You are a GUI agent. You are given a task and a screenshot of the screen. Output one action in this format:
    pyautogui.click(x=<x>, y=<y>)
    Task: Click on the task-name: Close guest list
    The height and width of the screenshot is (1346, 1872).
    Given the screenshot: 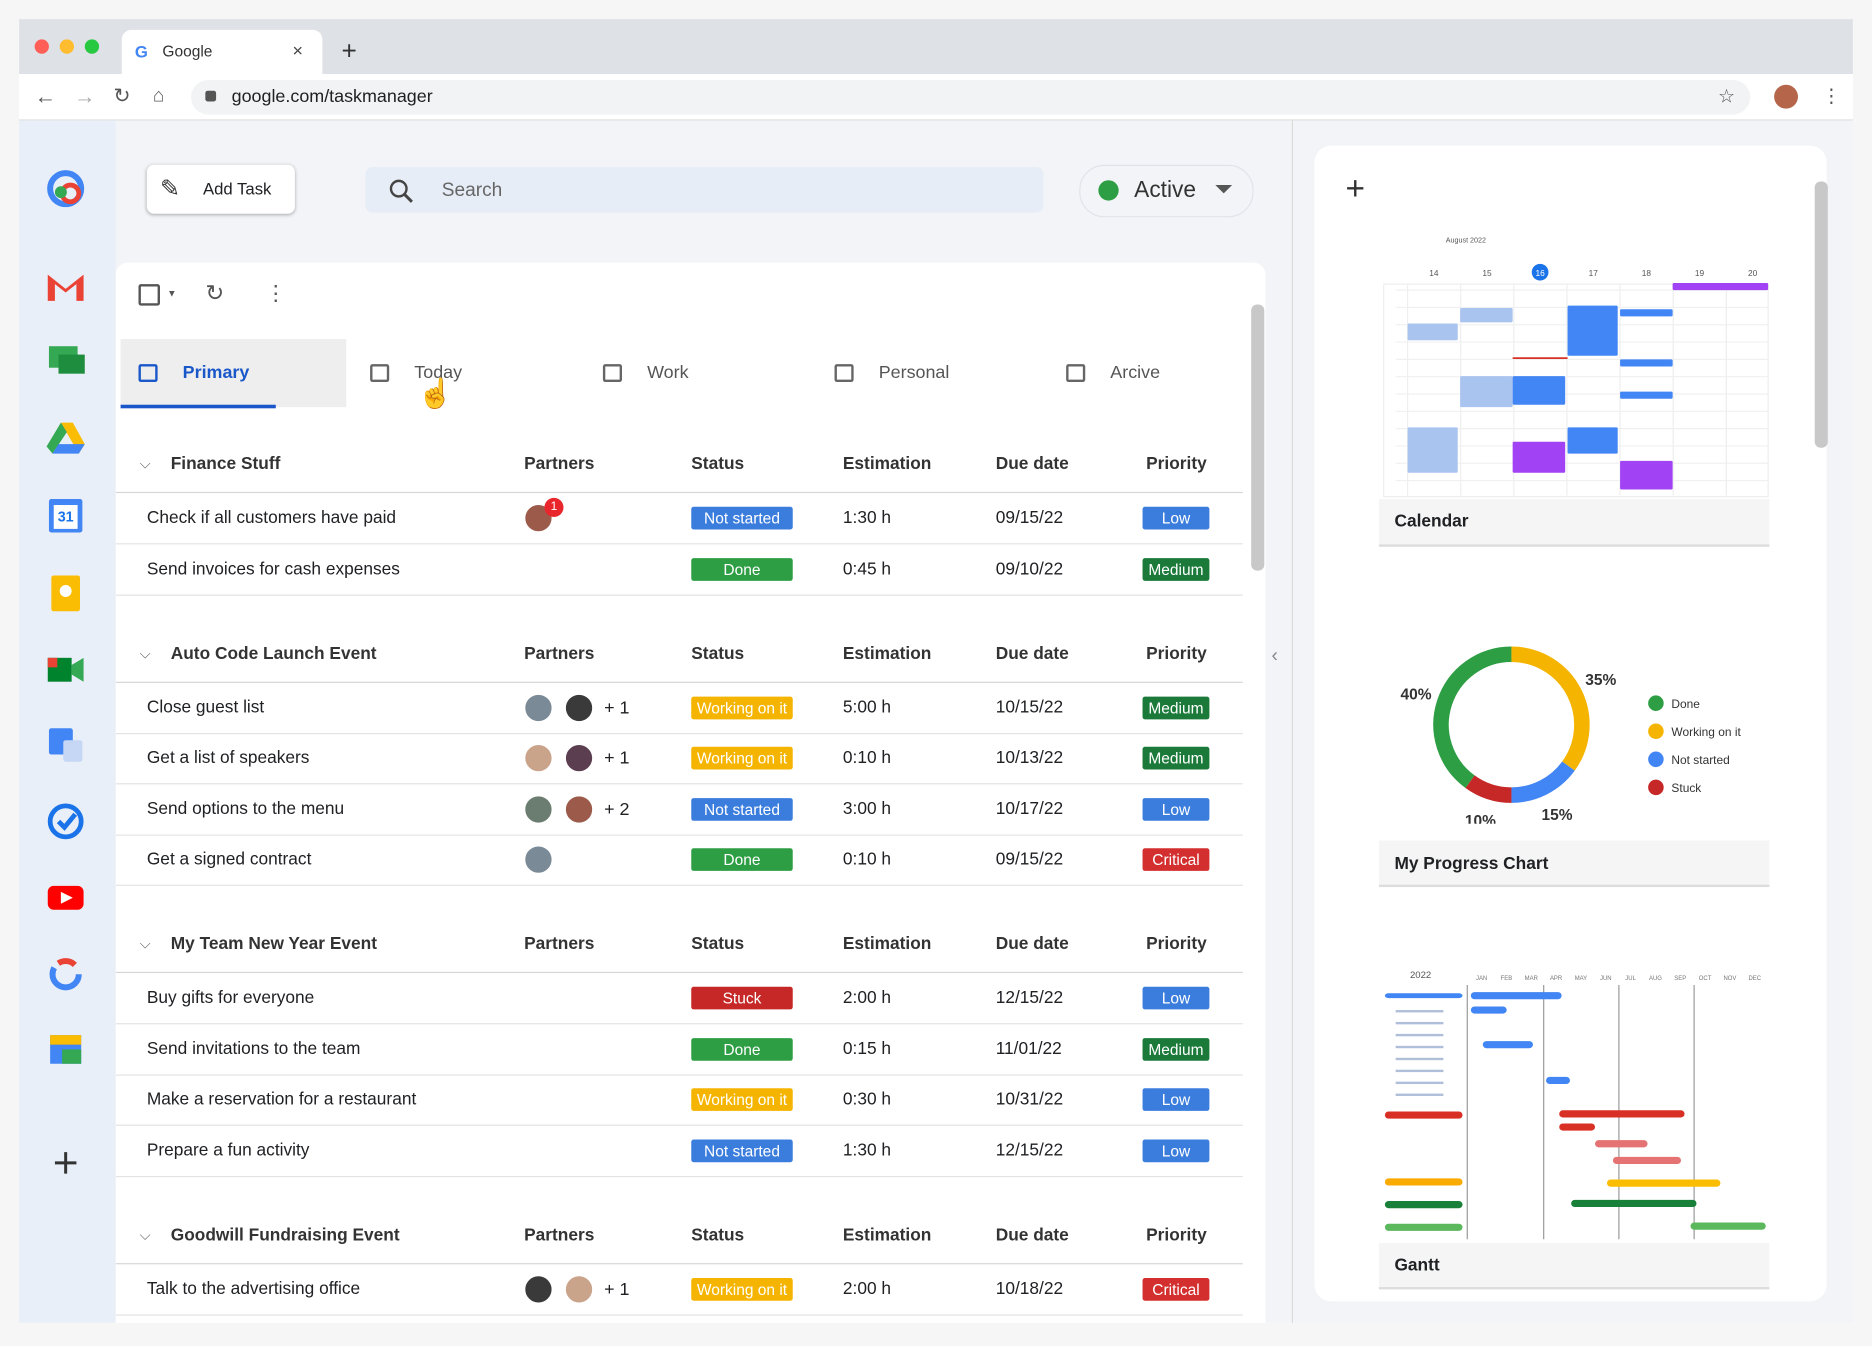 What is the action you would take?
    pyautogui.click(x=205, y=707)
    